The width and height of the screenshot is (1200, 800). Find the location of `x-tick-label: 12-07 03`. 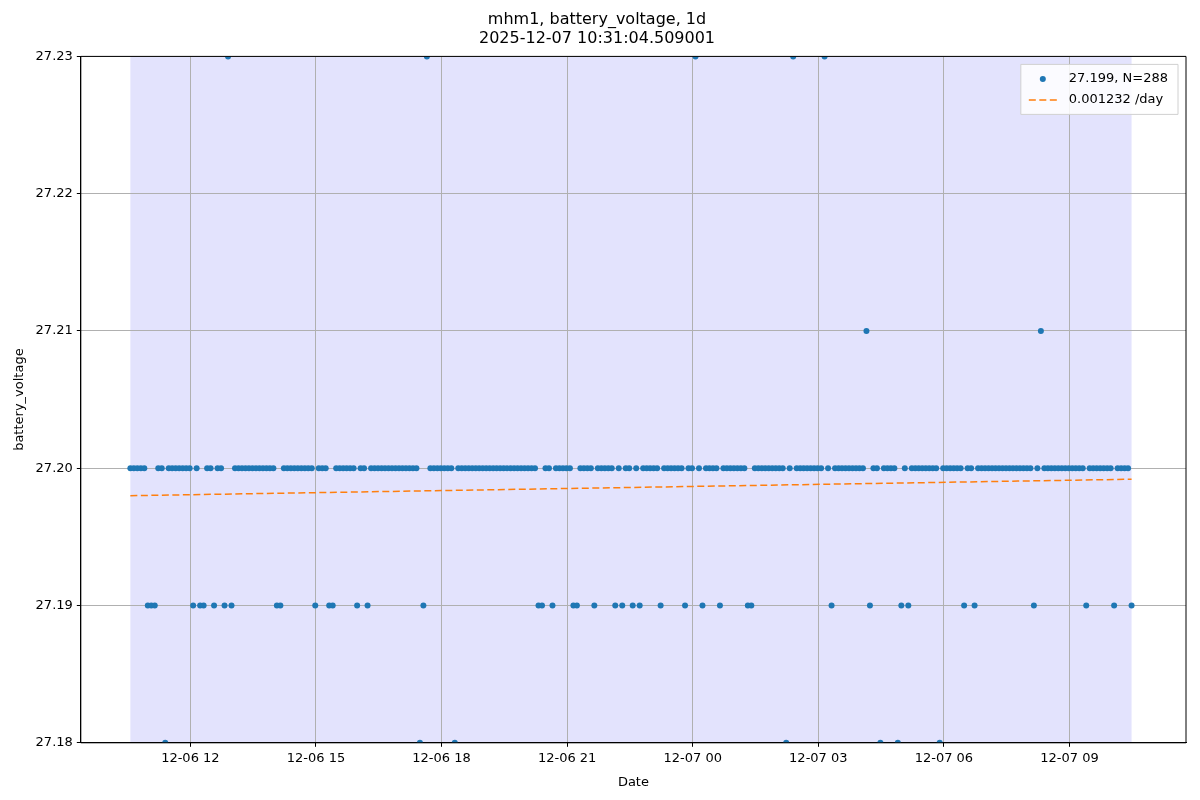

x-tick-label: 12-07 03 is located at coordinates (818, 757).